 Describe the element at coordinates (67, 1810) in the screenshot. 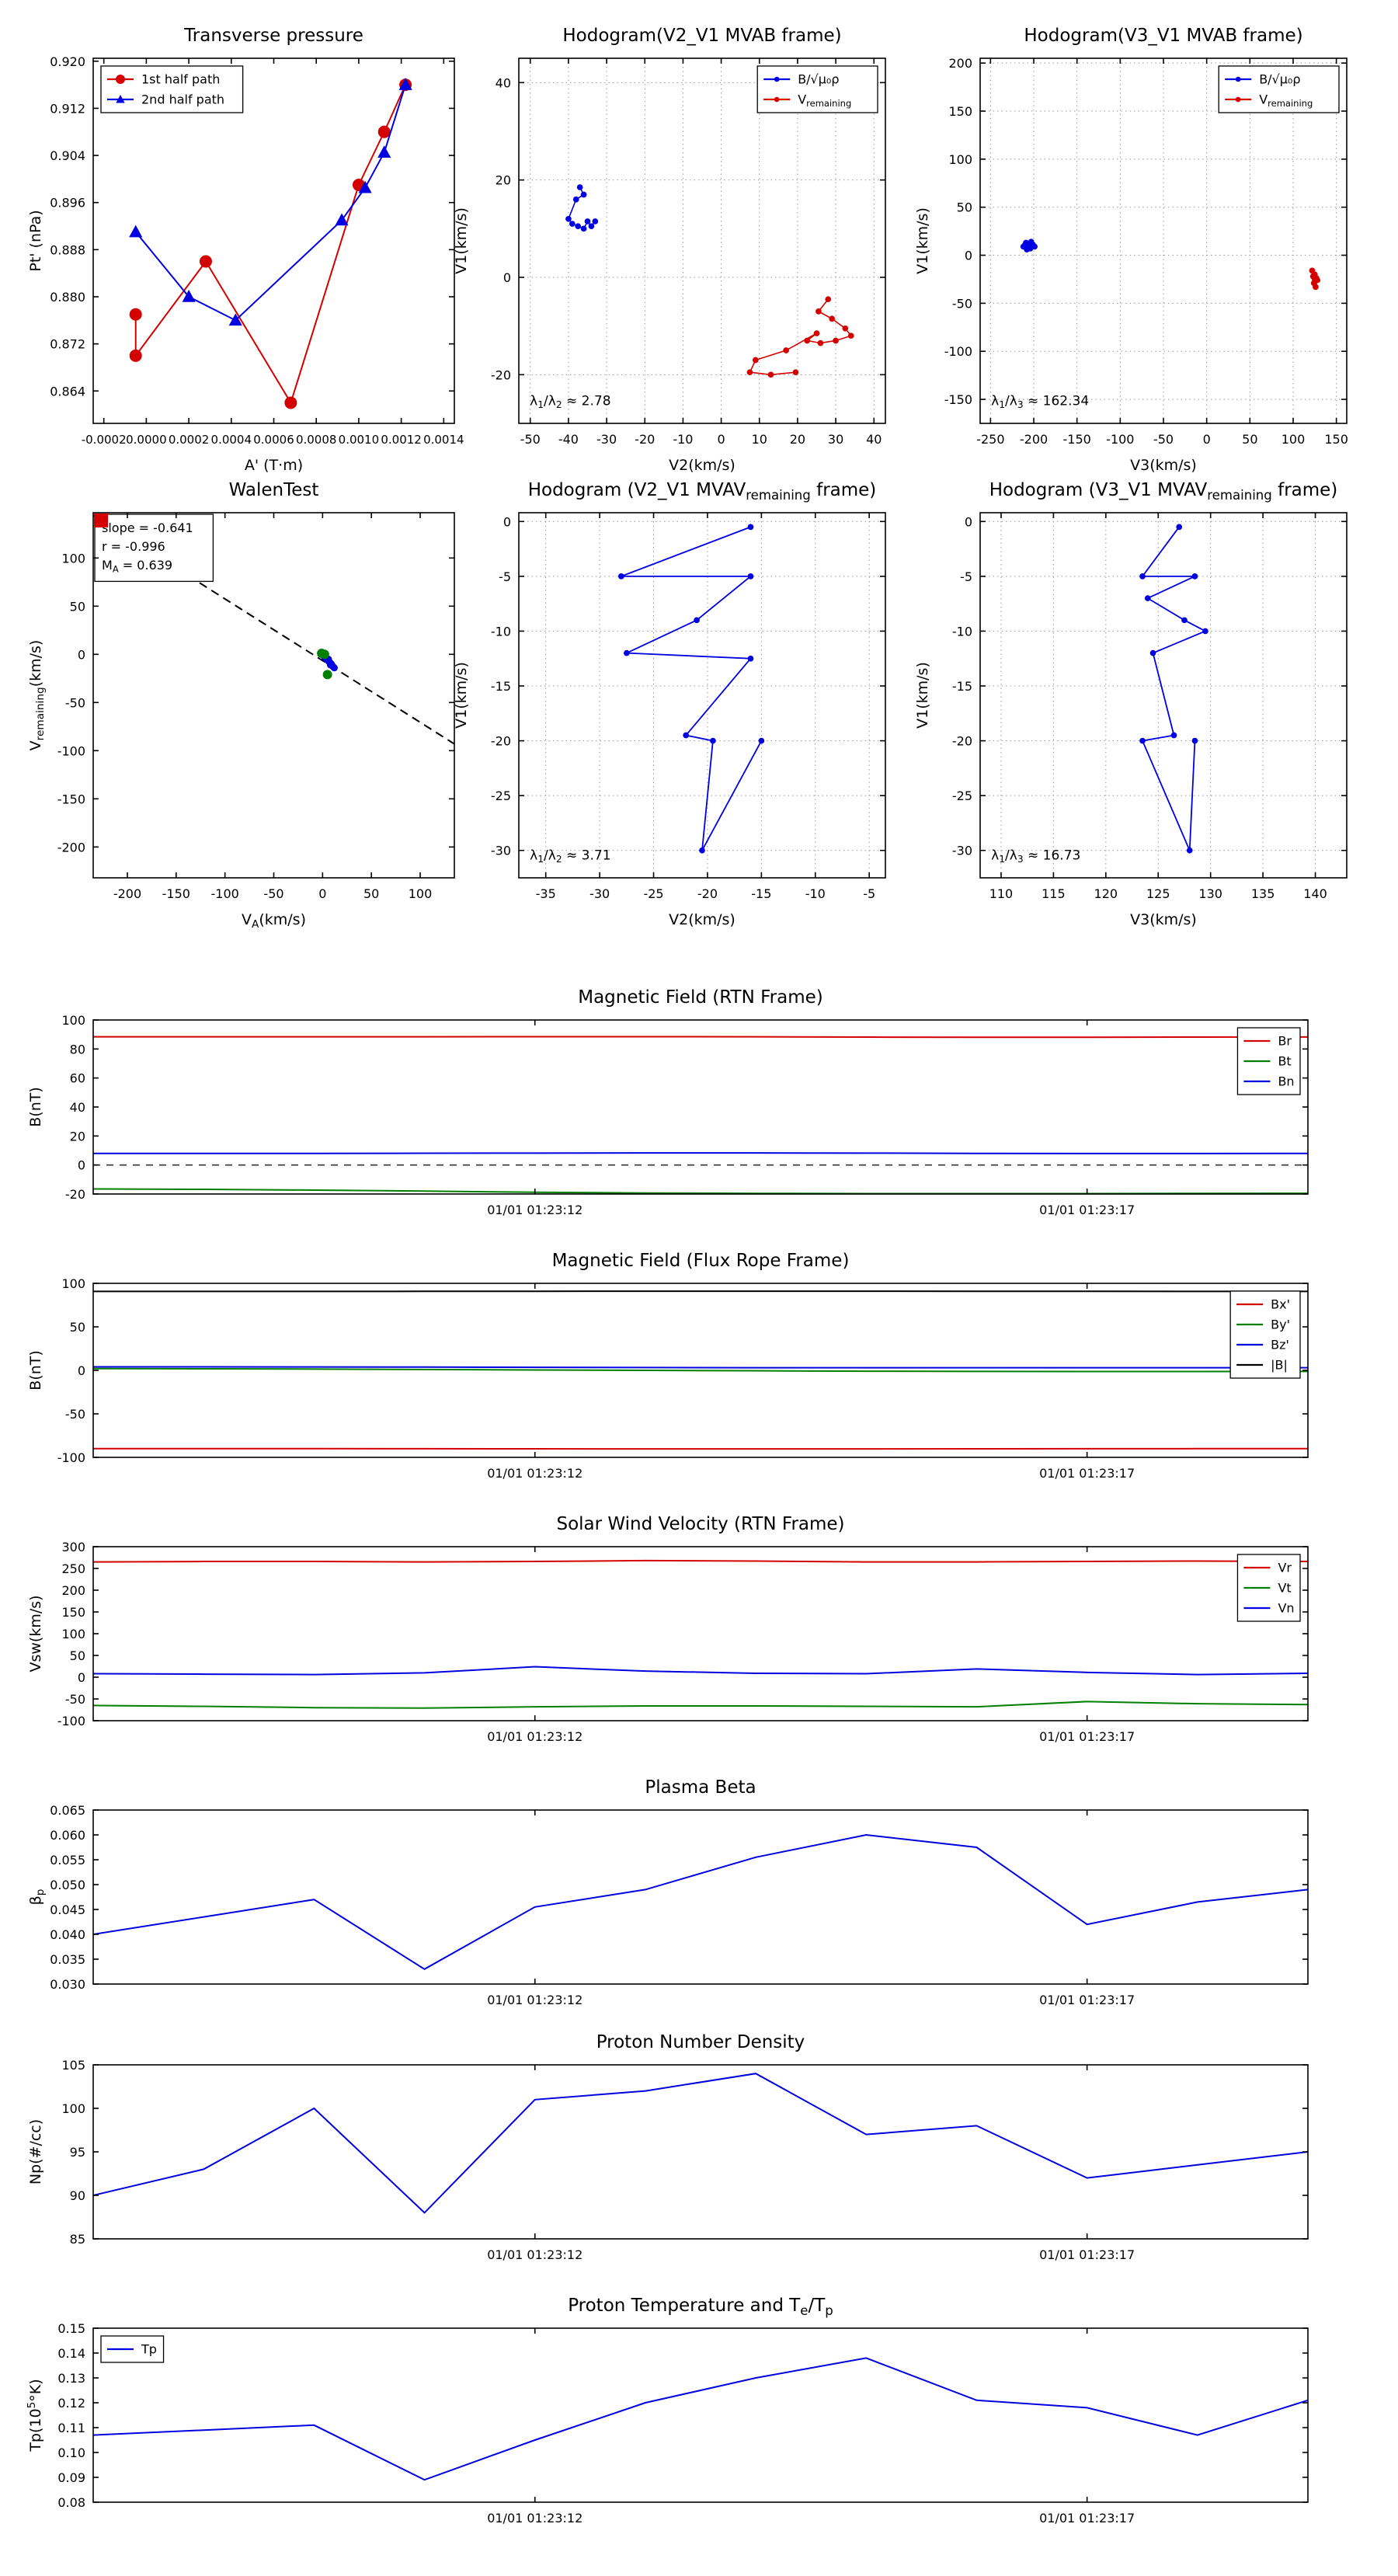

I see `svg-text: 0.065` at that location.